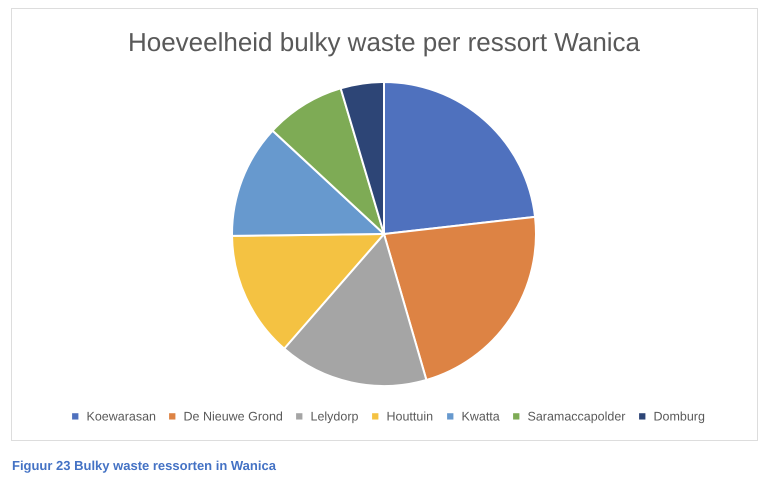 The image size is (768, 487). Describe the element at coordinates (481, 416) in the screenshot. I see `legend-label: Kwatta` at that location.